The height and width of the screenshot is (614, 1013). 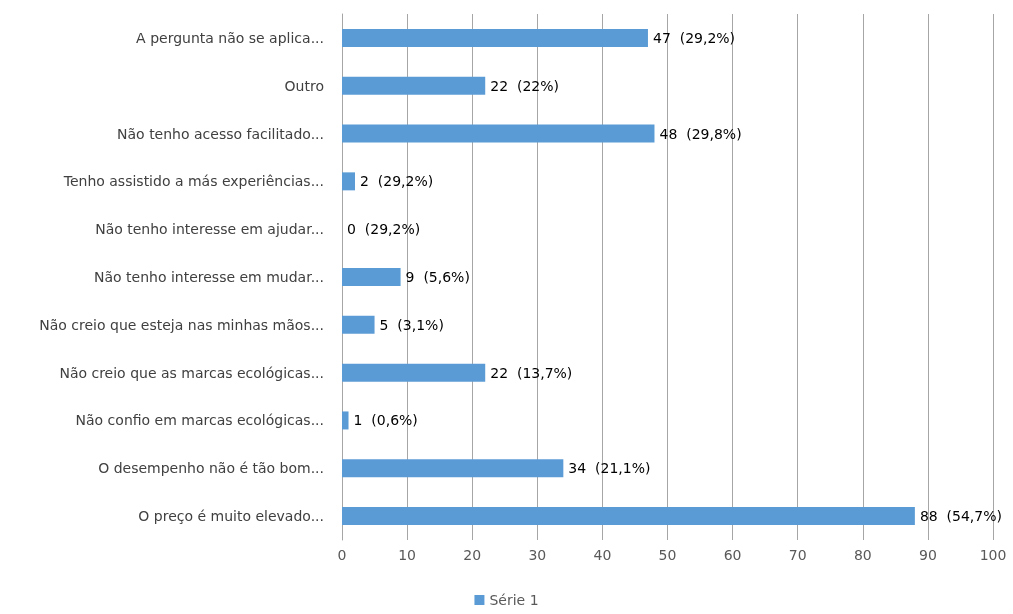 What do you see at coordinates (927, 555) in the screenshot?
I see `x-tick-label: 90` at bounding box center [927, 555].